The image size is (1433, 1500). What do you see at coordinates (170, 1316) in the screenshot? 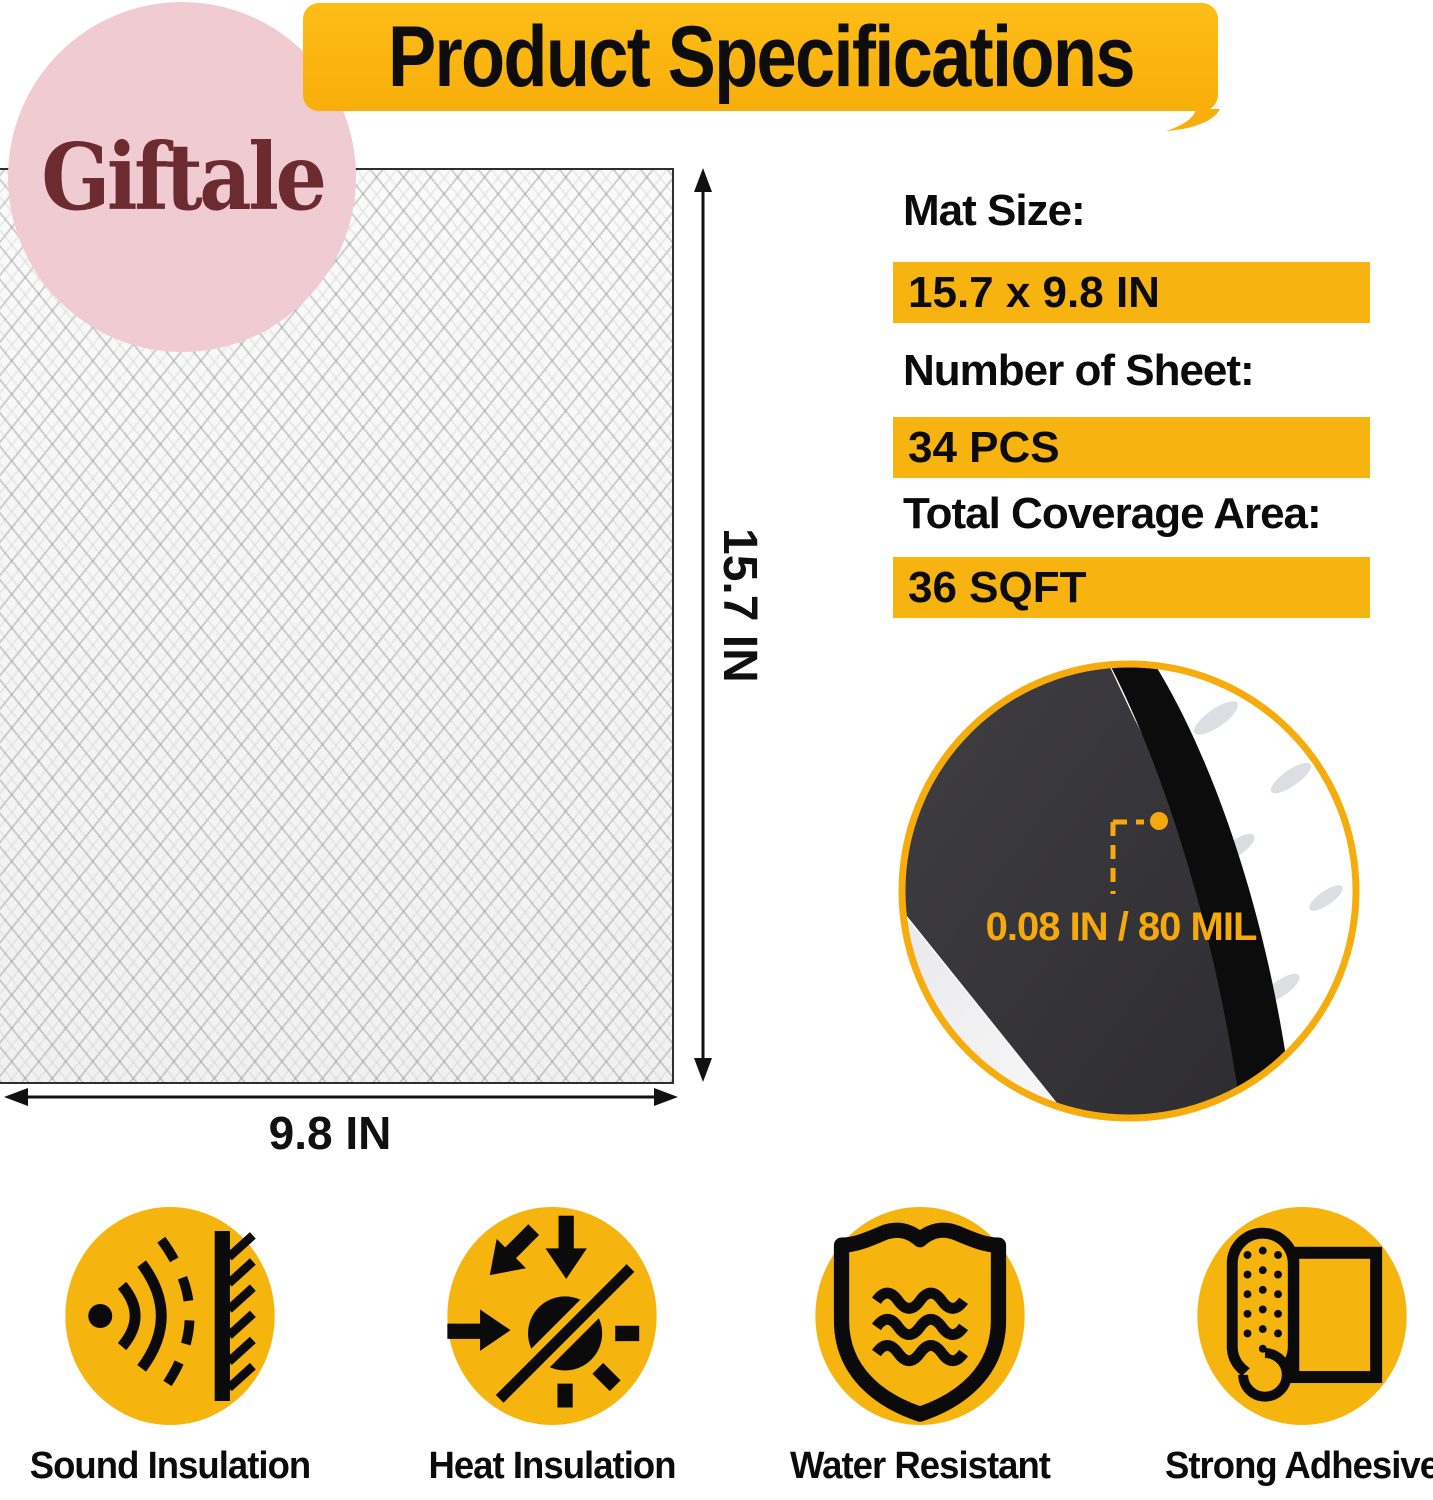
I see `sound-waves-wall-icon` at bounding box center [170, 1316].